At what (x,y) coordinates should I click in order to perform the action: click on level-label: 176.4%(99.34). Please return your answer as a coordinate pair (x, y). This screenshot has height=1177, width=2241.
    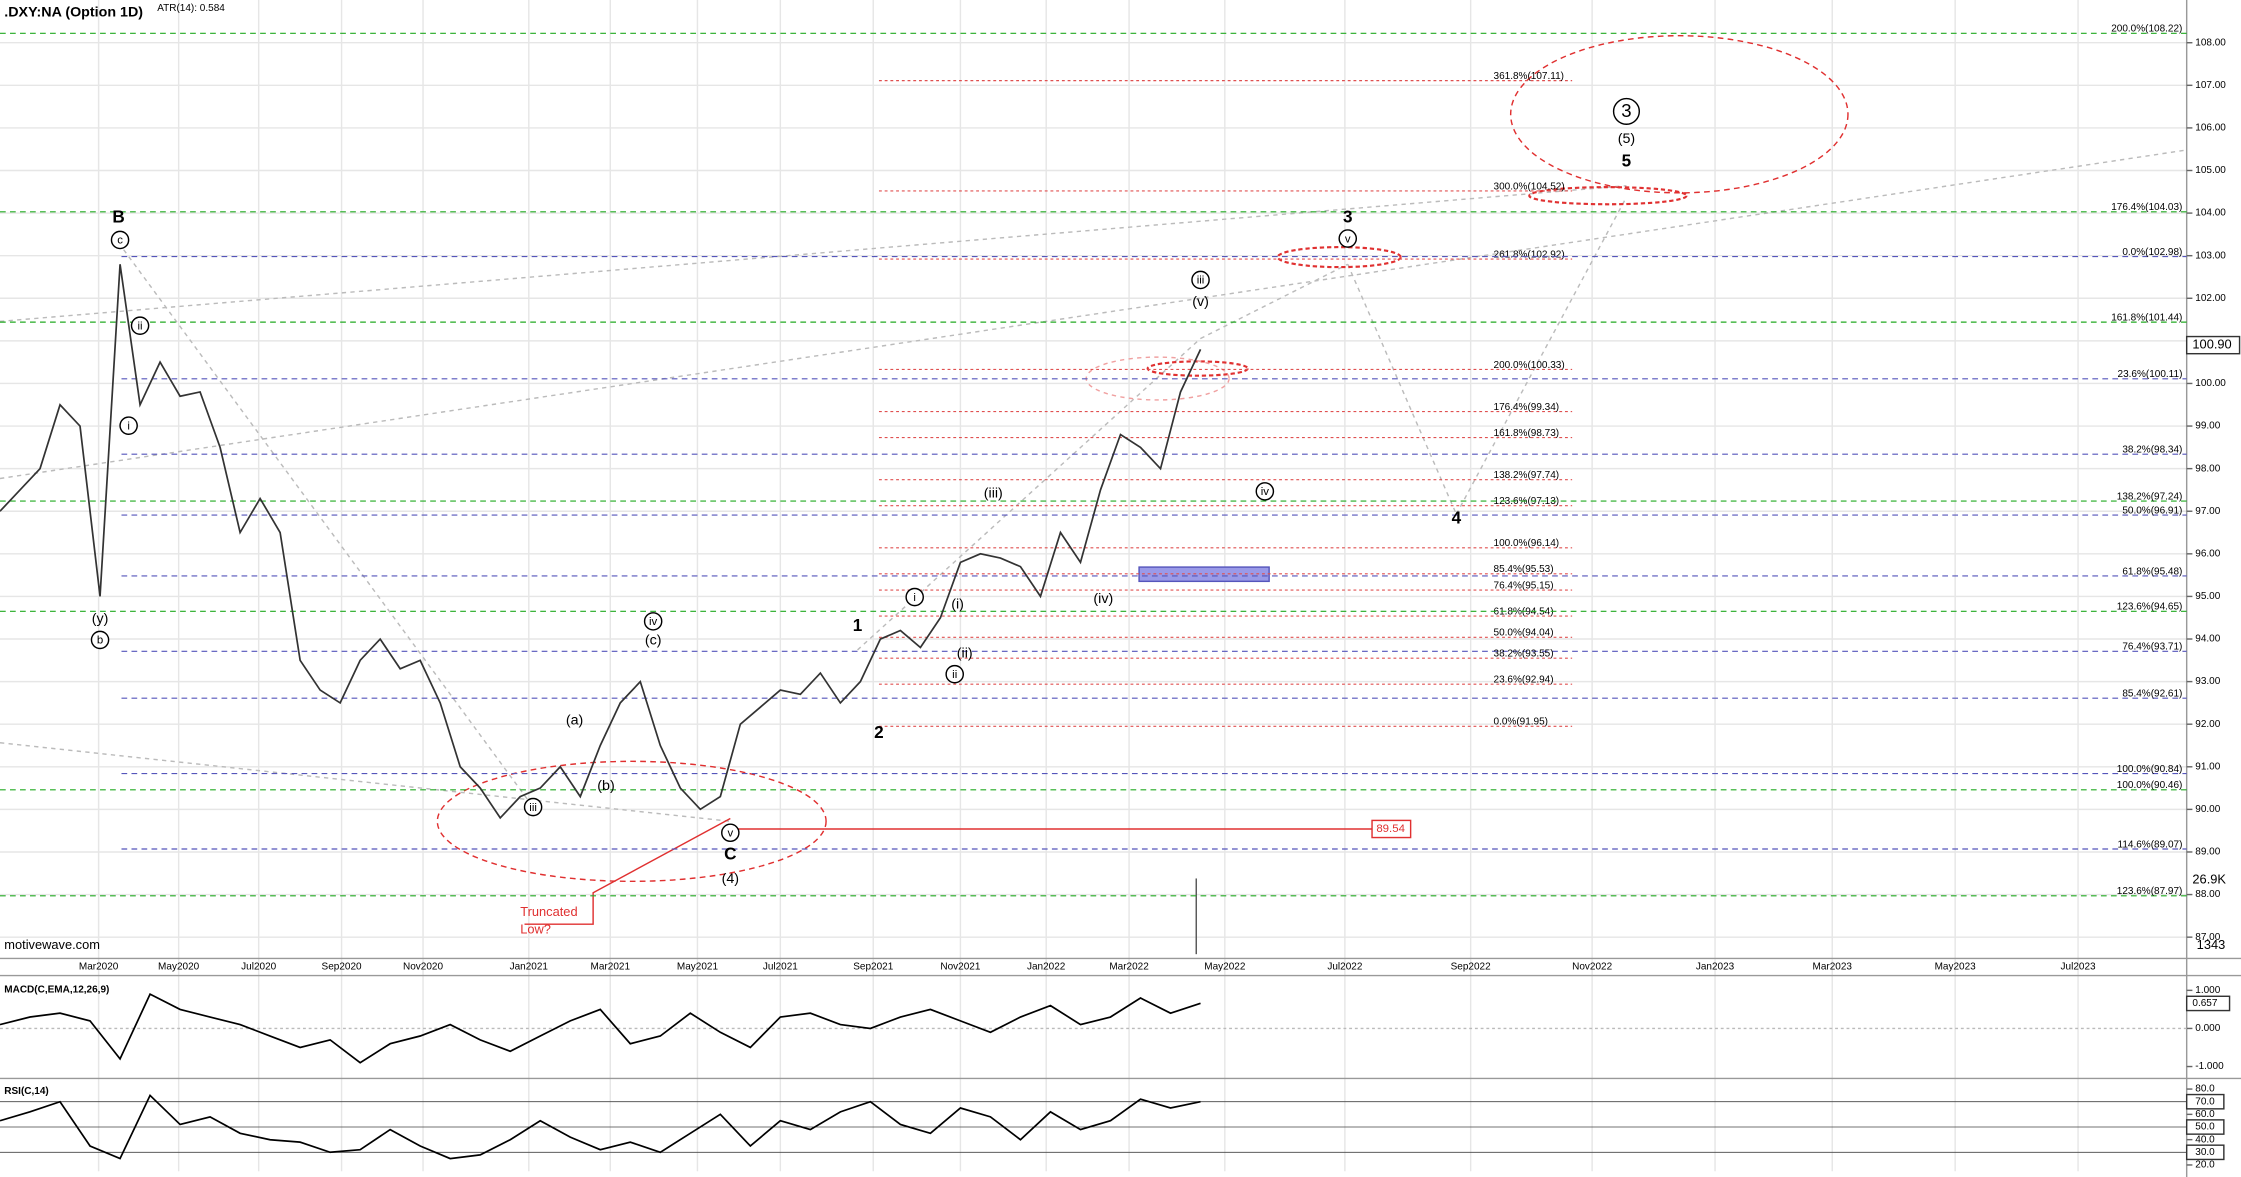
    Looking at the image, I should click on (1527, 407).